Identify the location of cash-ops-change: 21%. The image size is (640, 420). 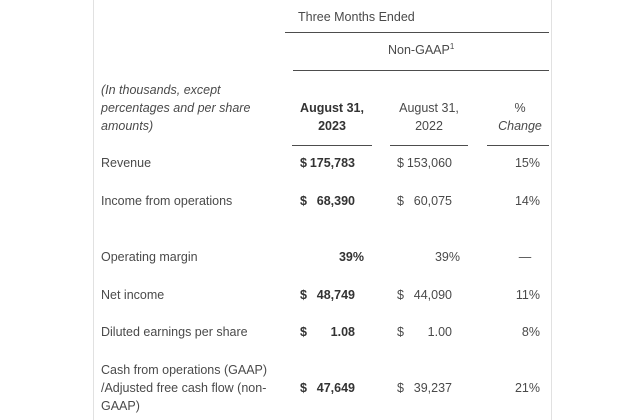
(527, 388).